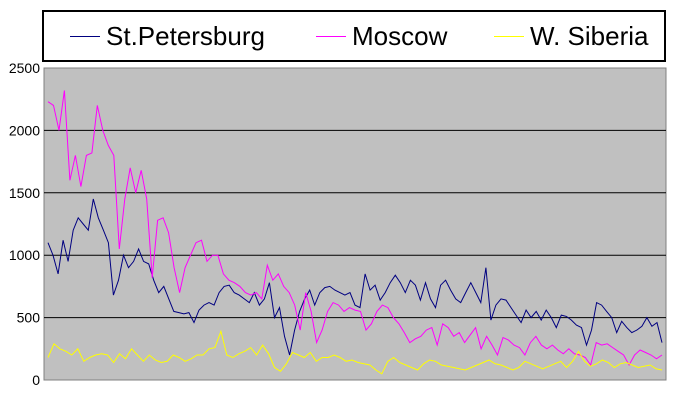 Image resolution: width=680 pixels, height=404 pixels. What do you see at coordinates (400, 35) in the screenshot?
I see `legend-label-moscow: Moscow` at bounding box center [400, 35].